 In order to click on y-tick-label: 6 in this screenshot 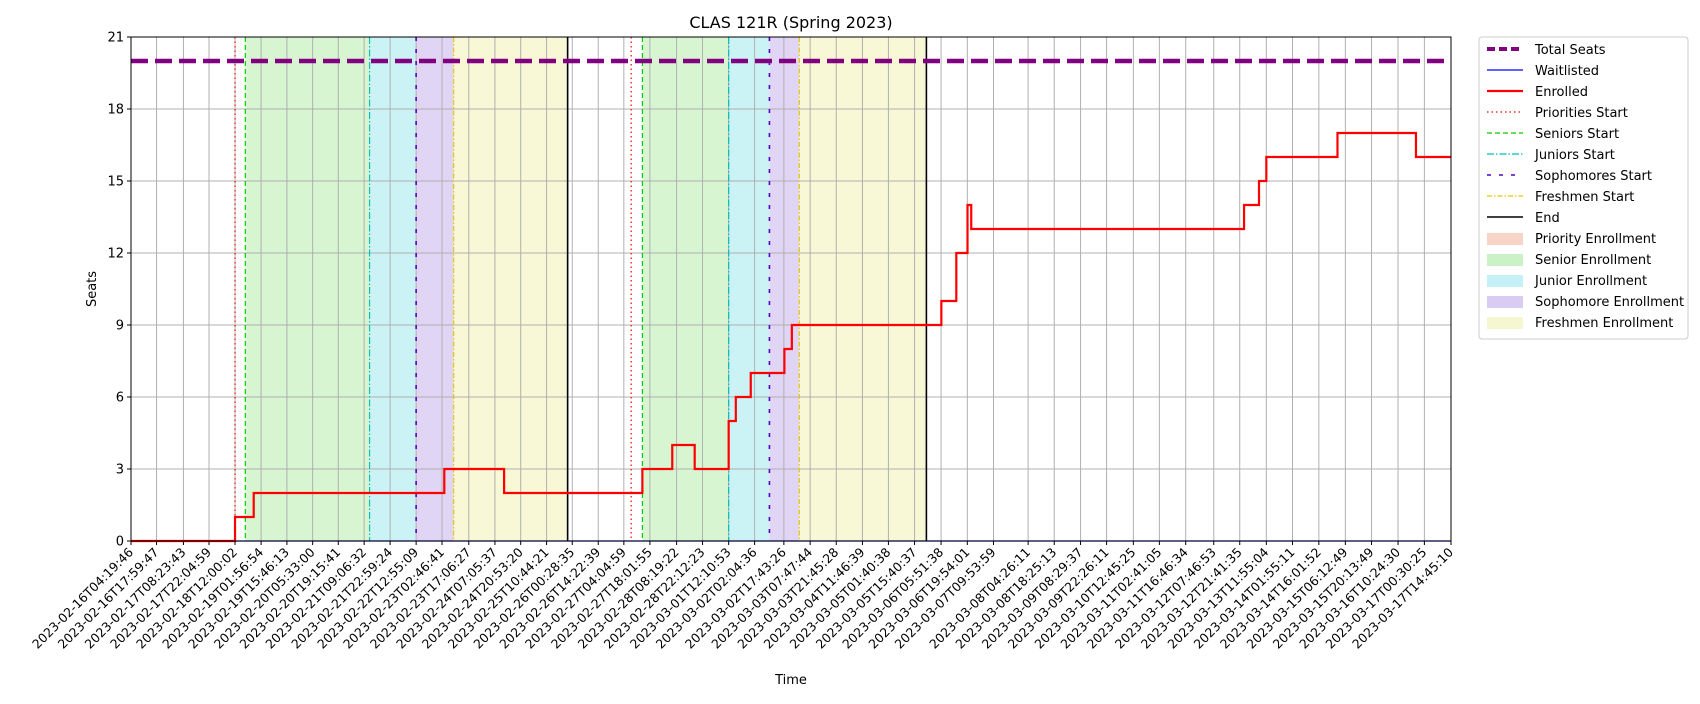, I will do `click(120, 398)`.